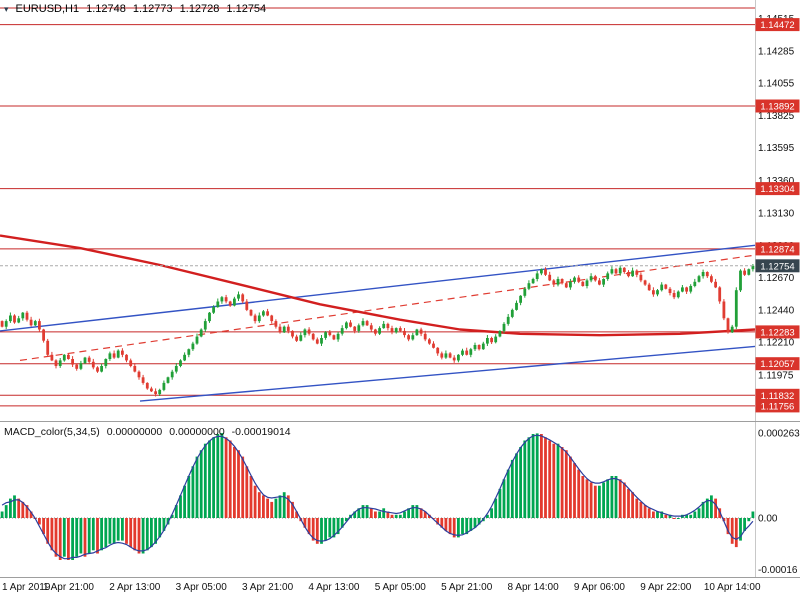 The height and width of the screenshot is (600, 800). What do you see at coordinates (134, 432) in the screenshot?
I see `macd-value-1: 0.00000000` at bounding box center [134, 432].